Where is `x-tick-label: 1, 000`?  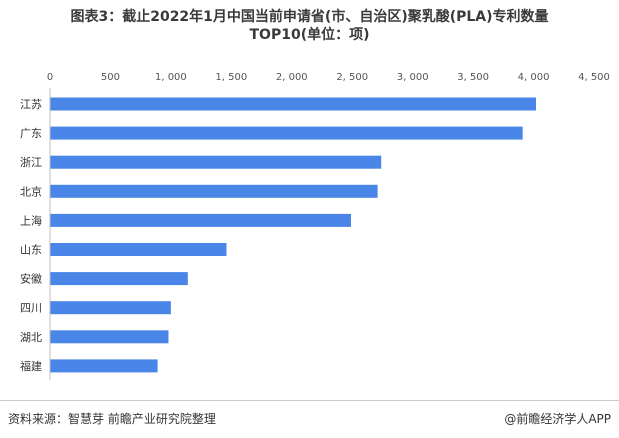
x-tick-label: 1, 000 is located at coordinates (171, 77).